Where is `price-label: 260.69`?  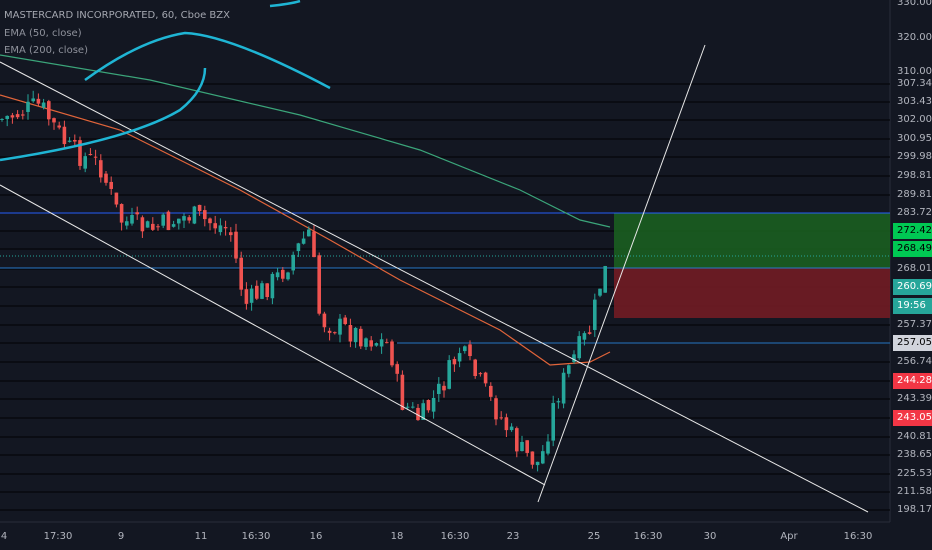
price-label: 260.69 is located at coordinates (912, 287).